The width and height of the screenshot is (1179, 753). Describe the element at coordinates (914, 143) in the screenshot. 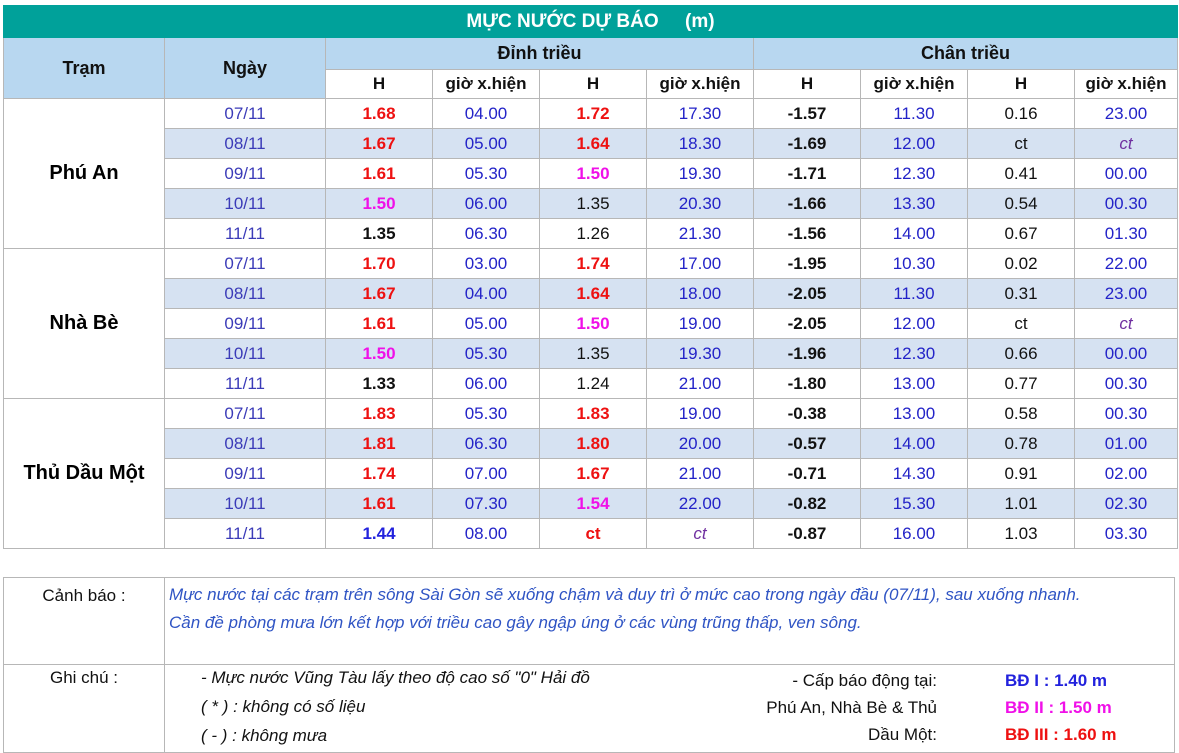

I see `cell-low-time1: 12.00` at that location.